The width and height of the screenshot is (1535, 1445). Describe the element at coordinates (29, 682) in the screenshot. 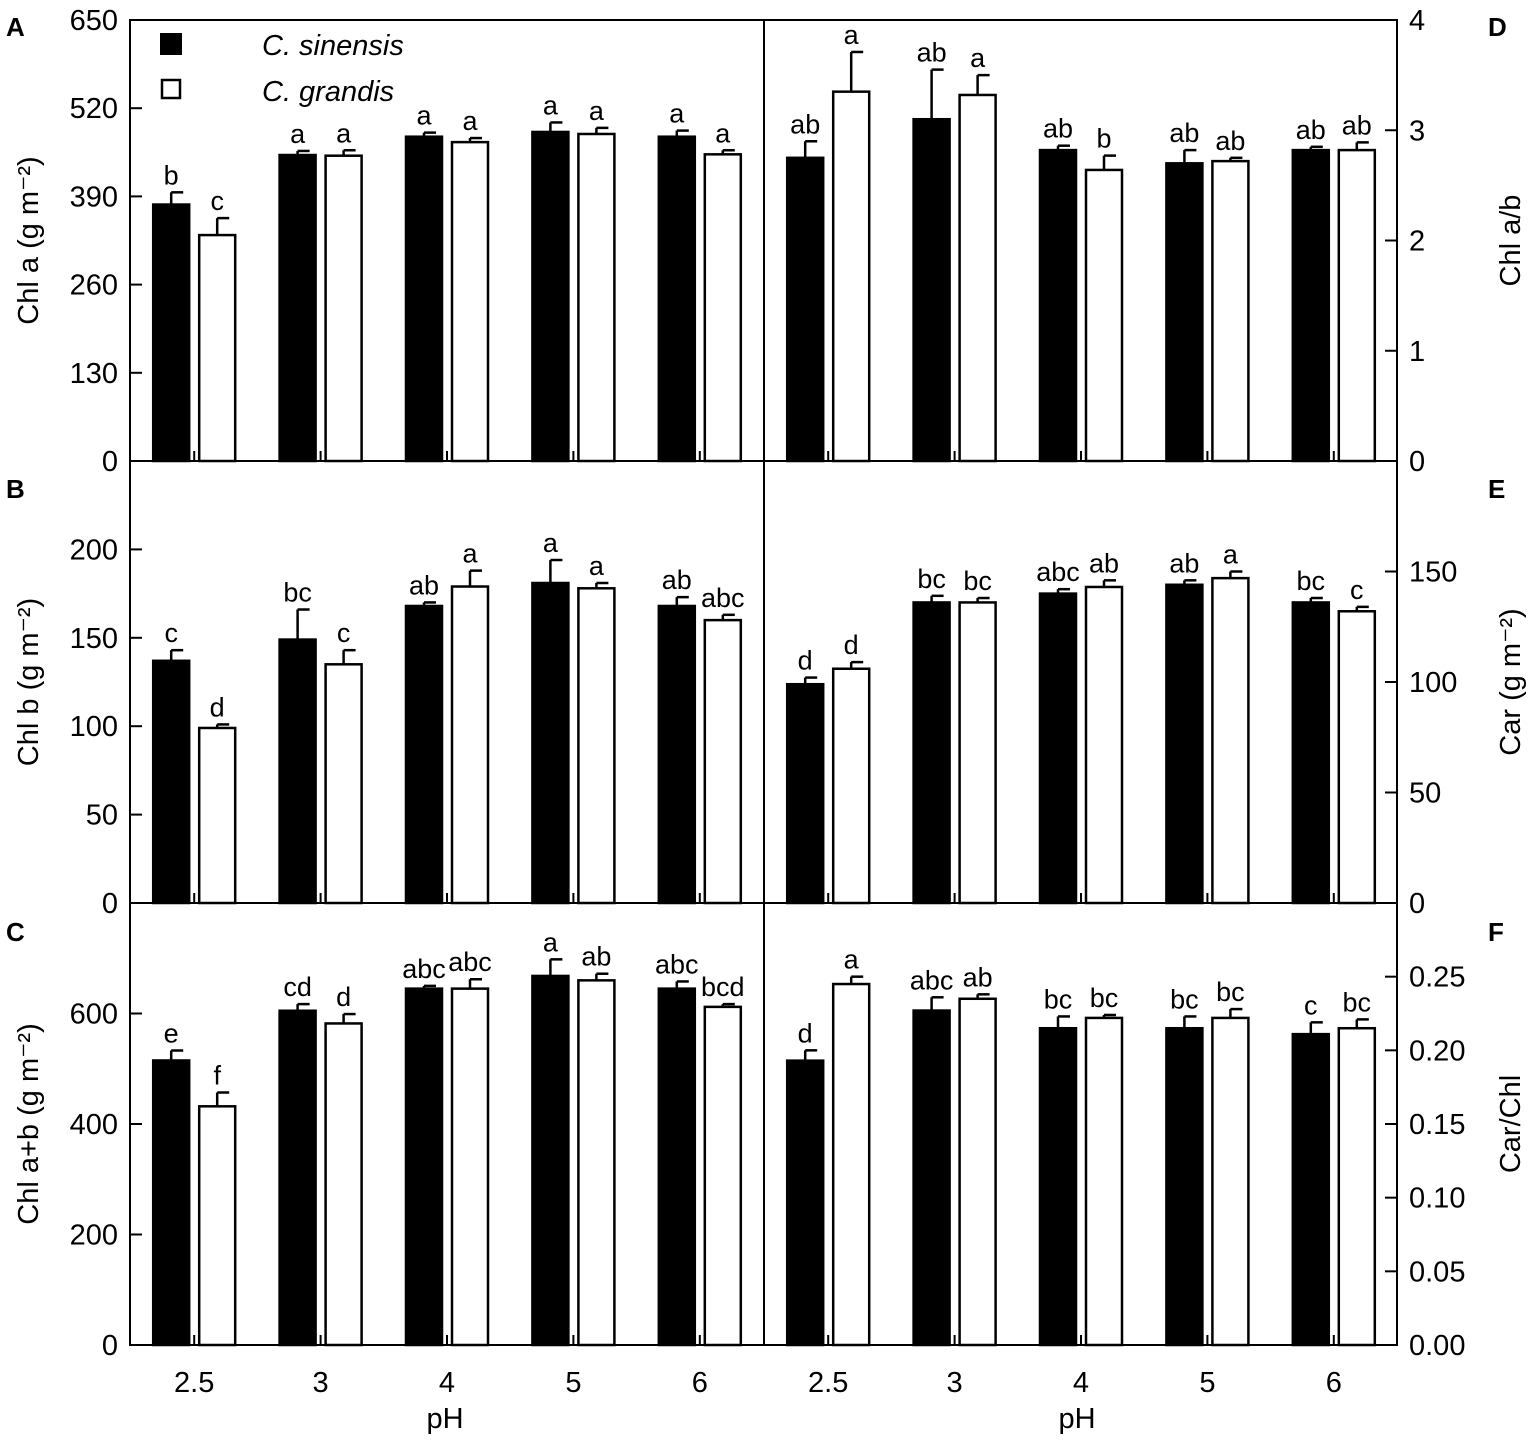

I see `y-axis-label: Chl b (g m⁻²)` at that location.